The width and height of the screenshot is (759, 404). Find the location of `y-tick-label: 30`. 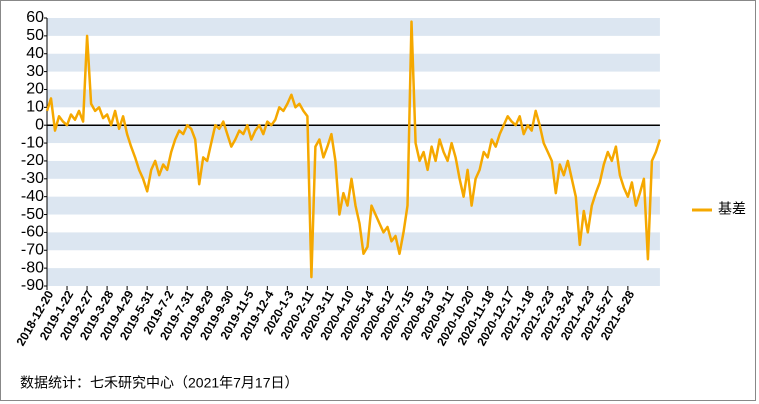

y-tick-label: 30 is located at coordinates (35, 71).